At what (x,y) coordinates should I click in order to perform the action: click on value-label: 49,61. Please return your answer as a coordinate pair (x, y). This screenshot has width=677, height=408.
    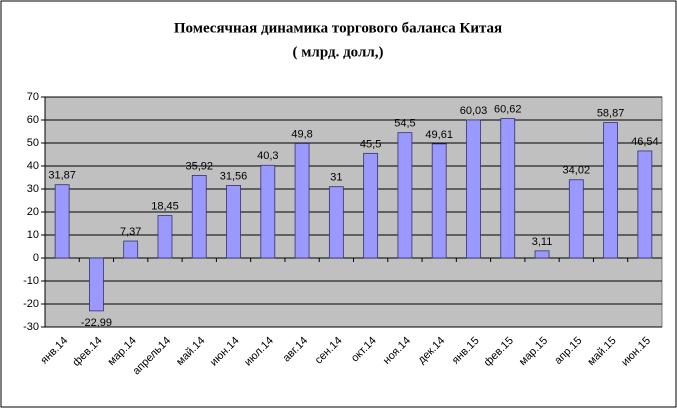
    Looking at the image, I should click on (439, 135).